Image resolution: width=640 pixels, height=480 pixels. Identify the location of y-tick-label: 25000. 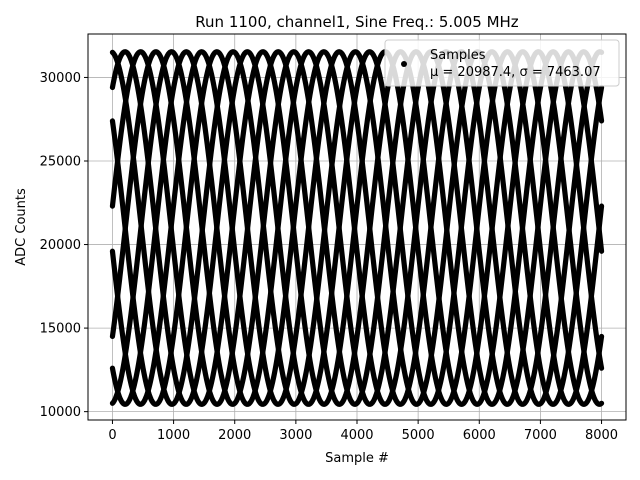
(60, 161).